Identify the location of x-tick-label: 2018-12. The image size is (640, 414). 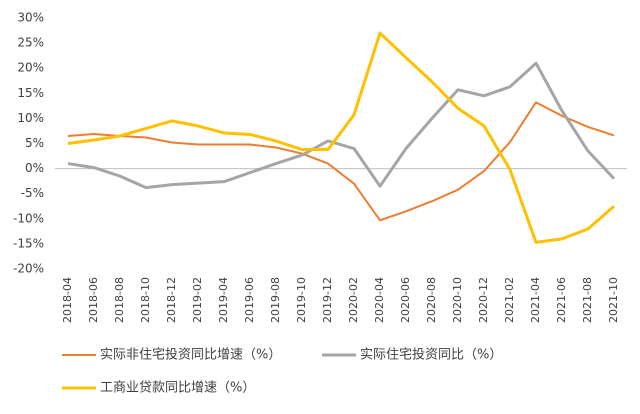
(171, 300).